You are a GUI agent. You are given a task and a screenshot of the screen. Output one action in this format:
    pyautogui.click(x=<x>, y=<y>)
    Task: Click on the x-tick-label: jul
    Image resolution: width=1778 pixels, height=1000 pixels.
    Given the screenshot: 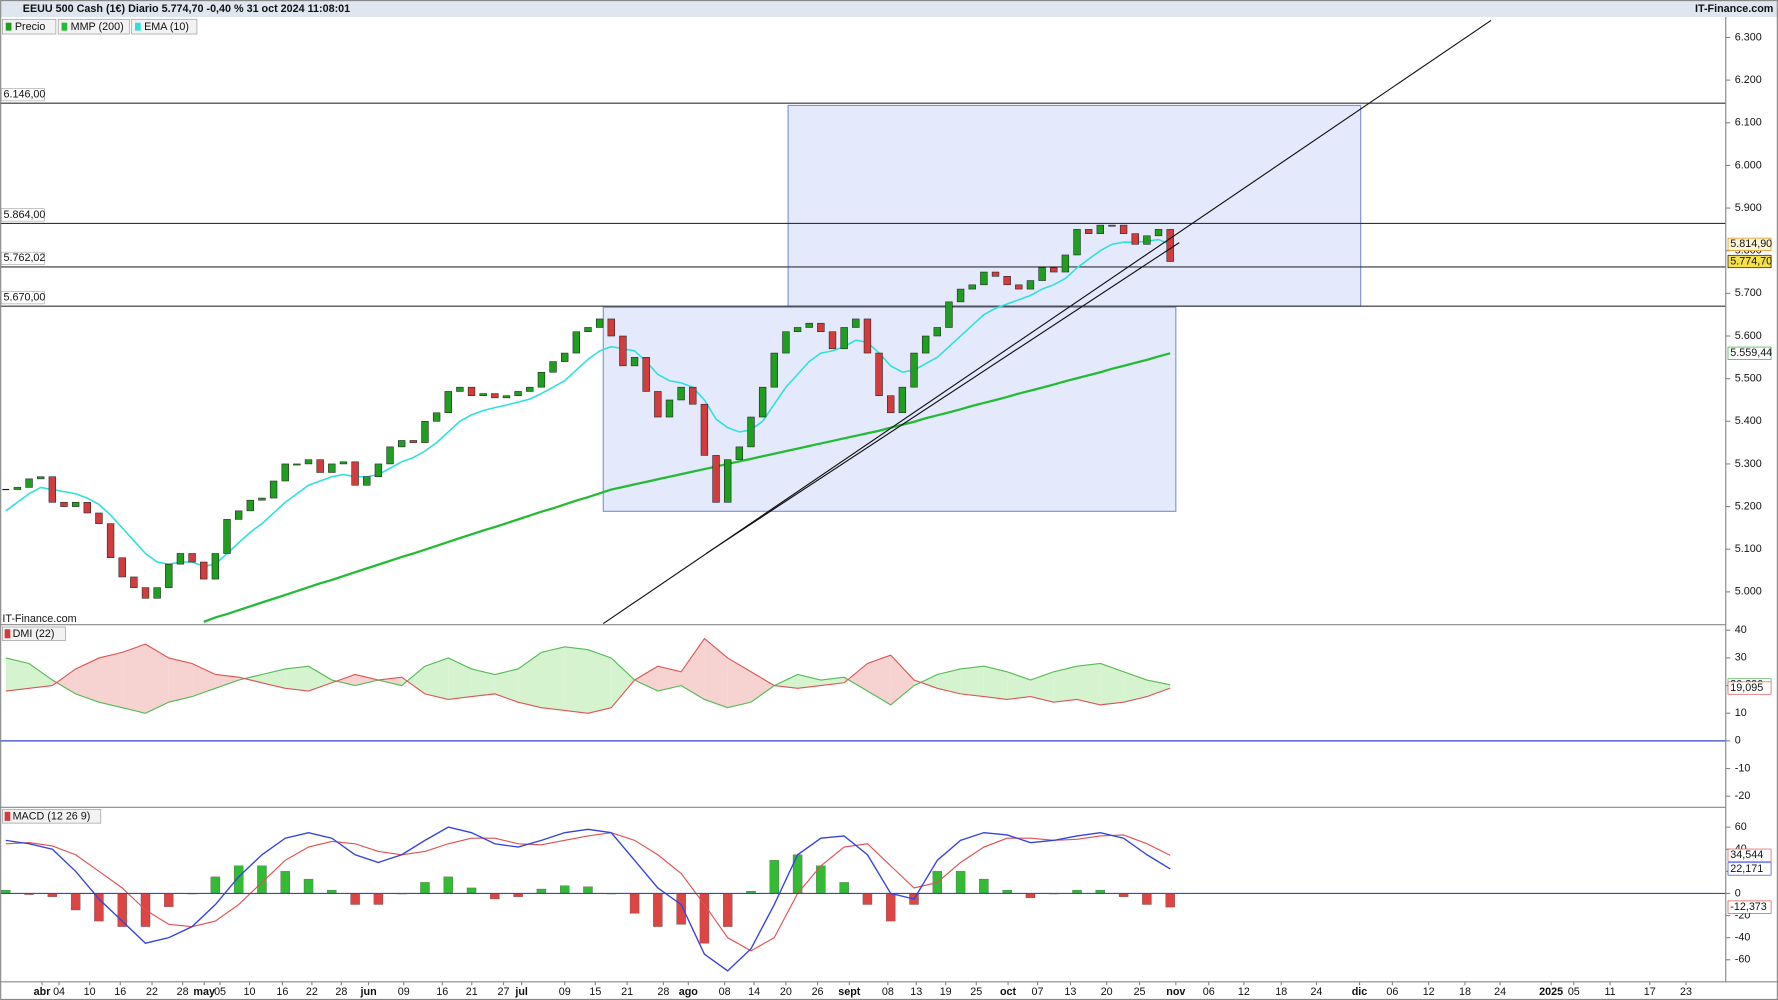 What is the action you would take?
    pyautogui.click(x=521, y=992)
    